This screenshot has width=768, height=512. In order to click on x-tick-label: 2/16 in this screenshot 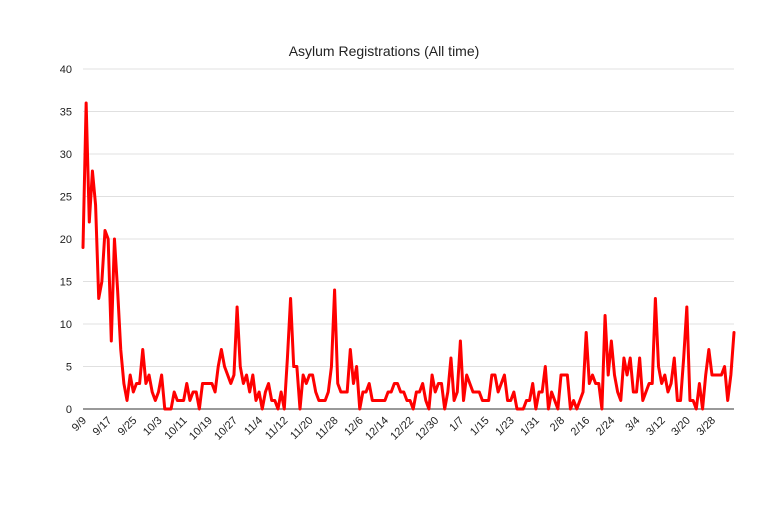, I will do `click(581, 427)`.